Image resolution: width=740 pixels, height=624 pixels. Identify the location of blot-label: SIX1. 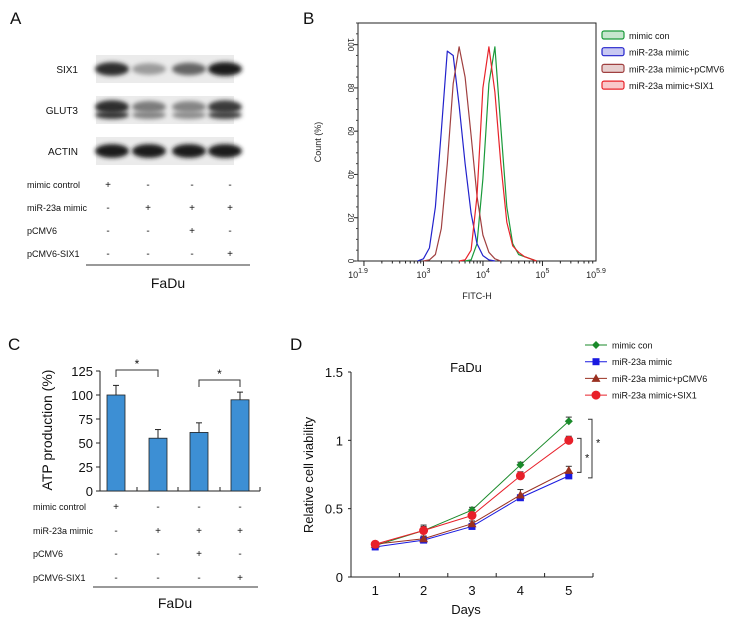
(67, 70).